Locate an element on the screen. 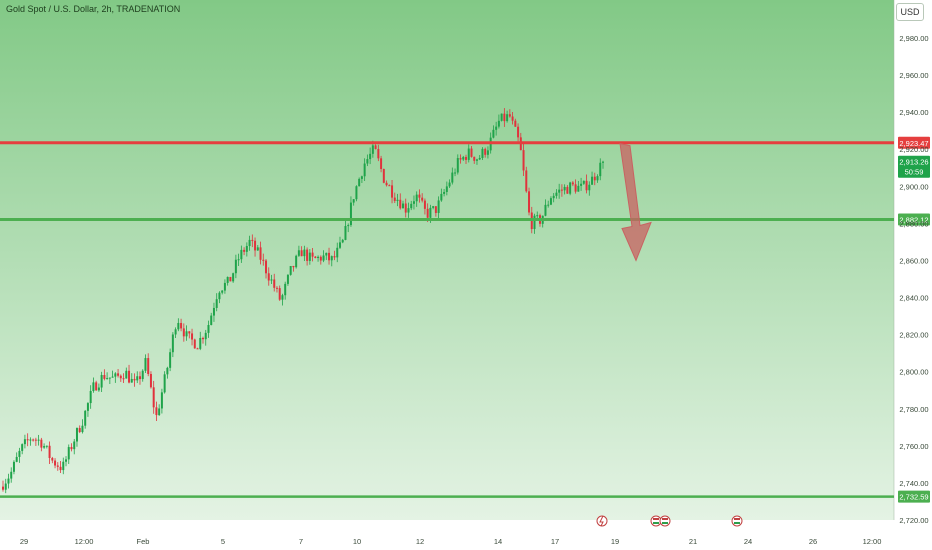 Image resolution: width=932 pixels, height=550 pixels. time-tick-label: 14 is located at coordinates (498, 541).